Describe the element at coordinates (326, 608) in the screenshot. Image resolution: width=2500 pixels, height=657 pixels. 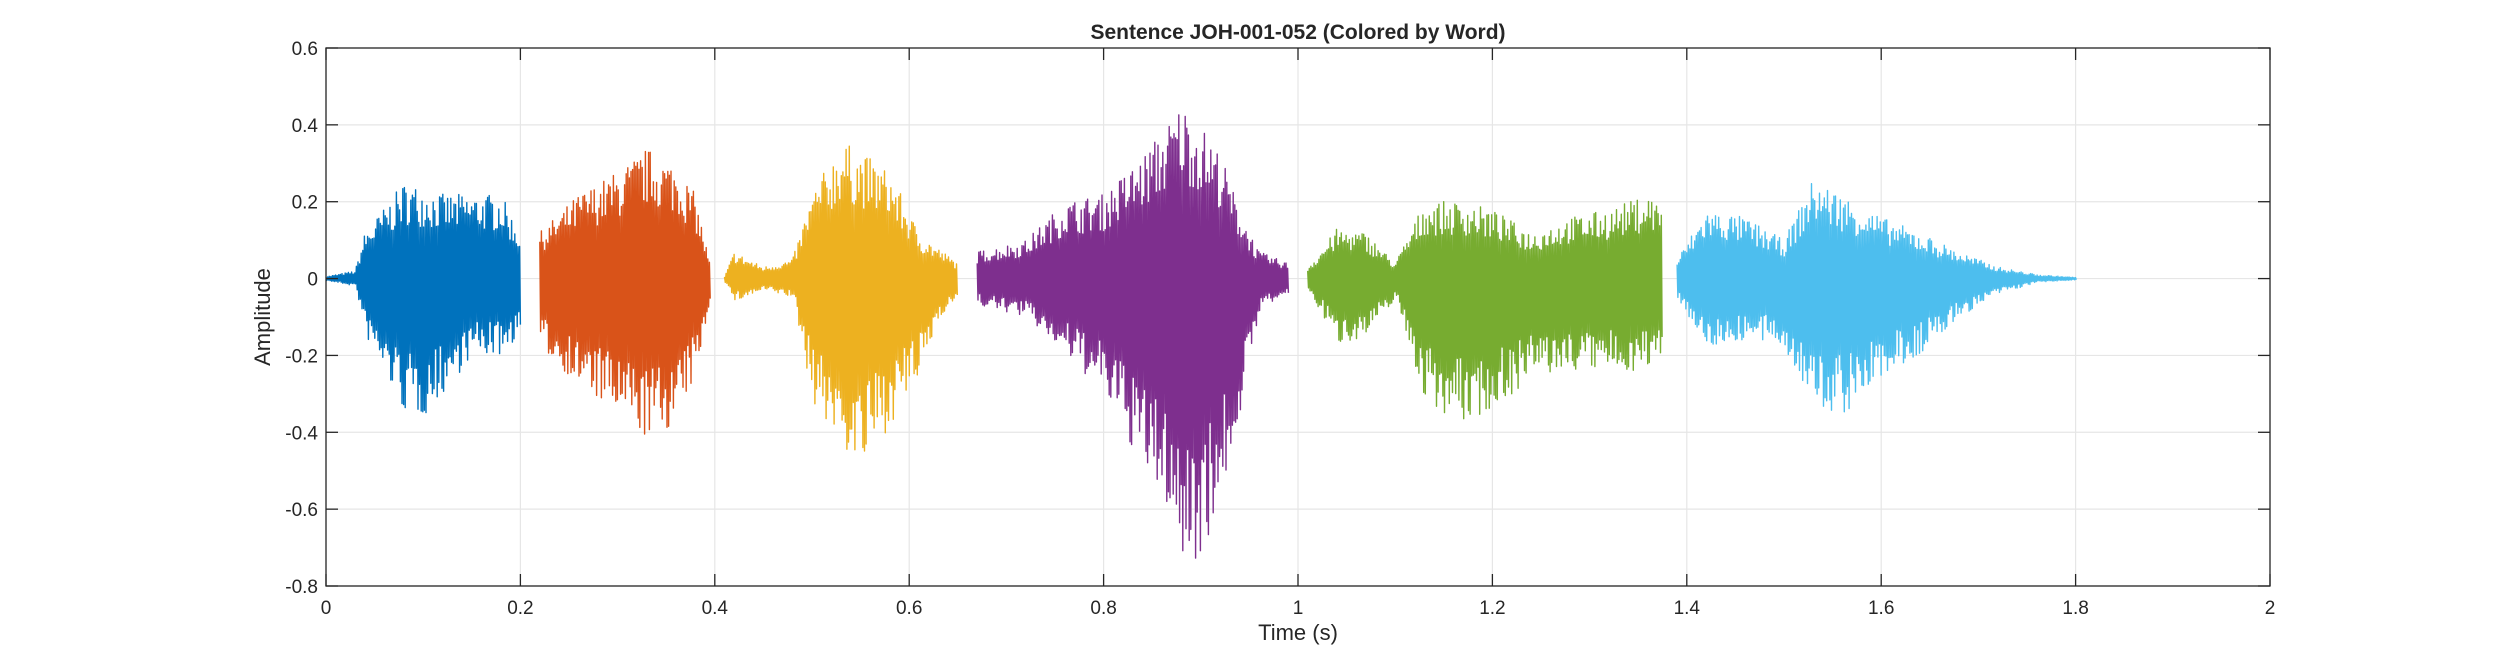
I see `x-tick-label: 0` at that location.